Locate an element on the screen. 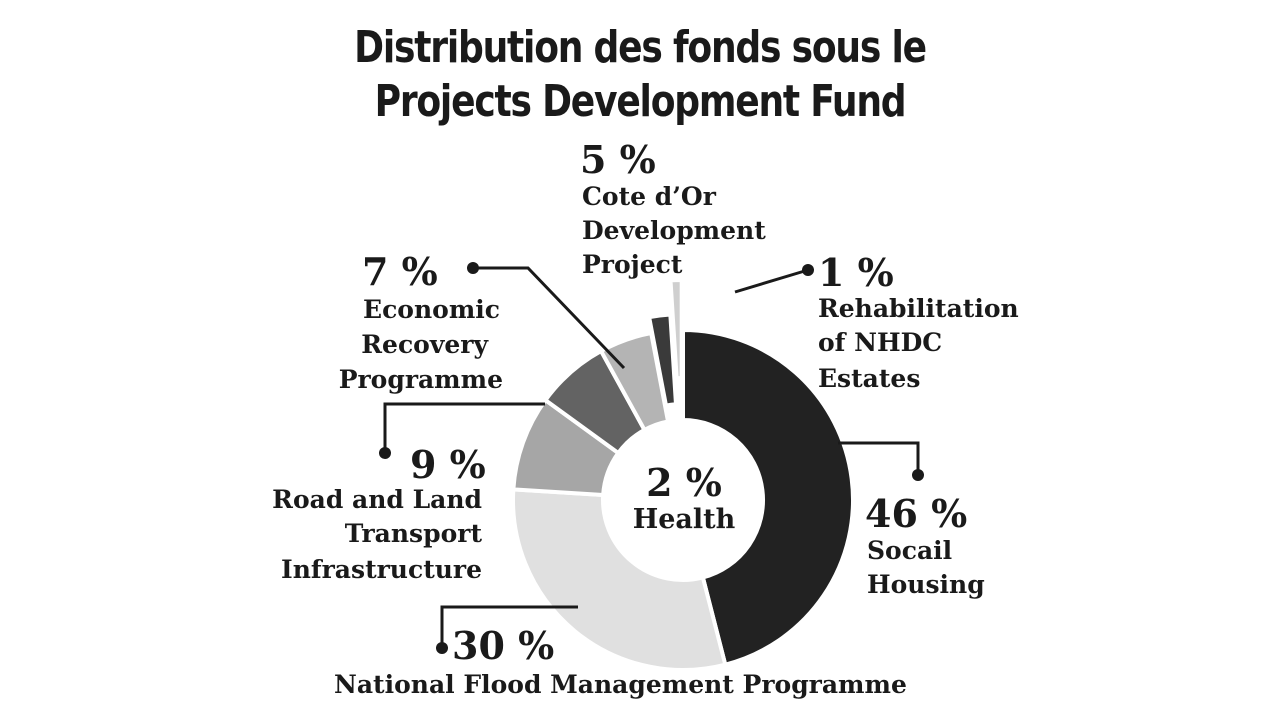 Image resolution: width=1280 pixels, height=720 pixels. slice-label-health: Health is located at coordinates (684, 519).